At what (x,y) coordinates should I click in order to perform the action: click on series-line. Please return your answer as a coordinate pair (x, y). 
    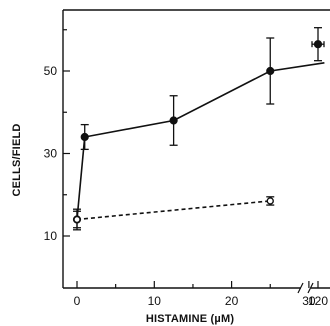
    Looking at the image, I should click on (173, 210).